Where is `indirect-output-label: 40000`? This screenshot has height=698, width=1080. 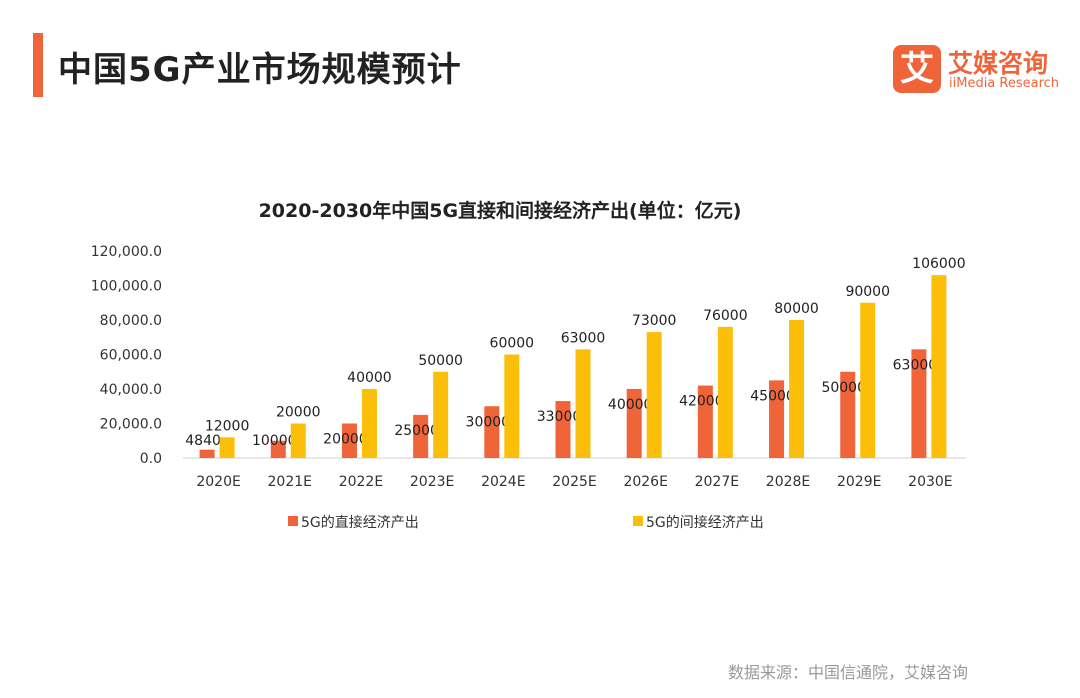
indirect-output-label: 40000 is located at coordinates (369, 378).